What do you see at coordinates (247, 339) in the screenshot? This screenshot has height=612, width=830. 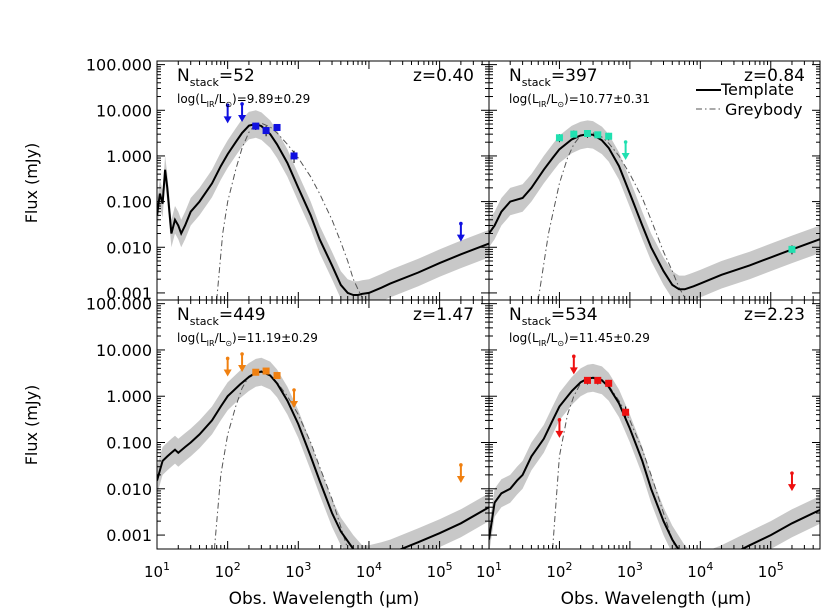 I see `lir-label: log(LIR/L⊙)=11.19±0.29` at bounding box center [247, 339].